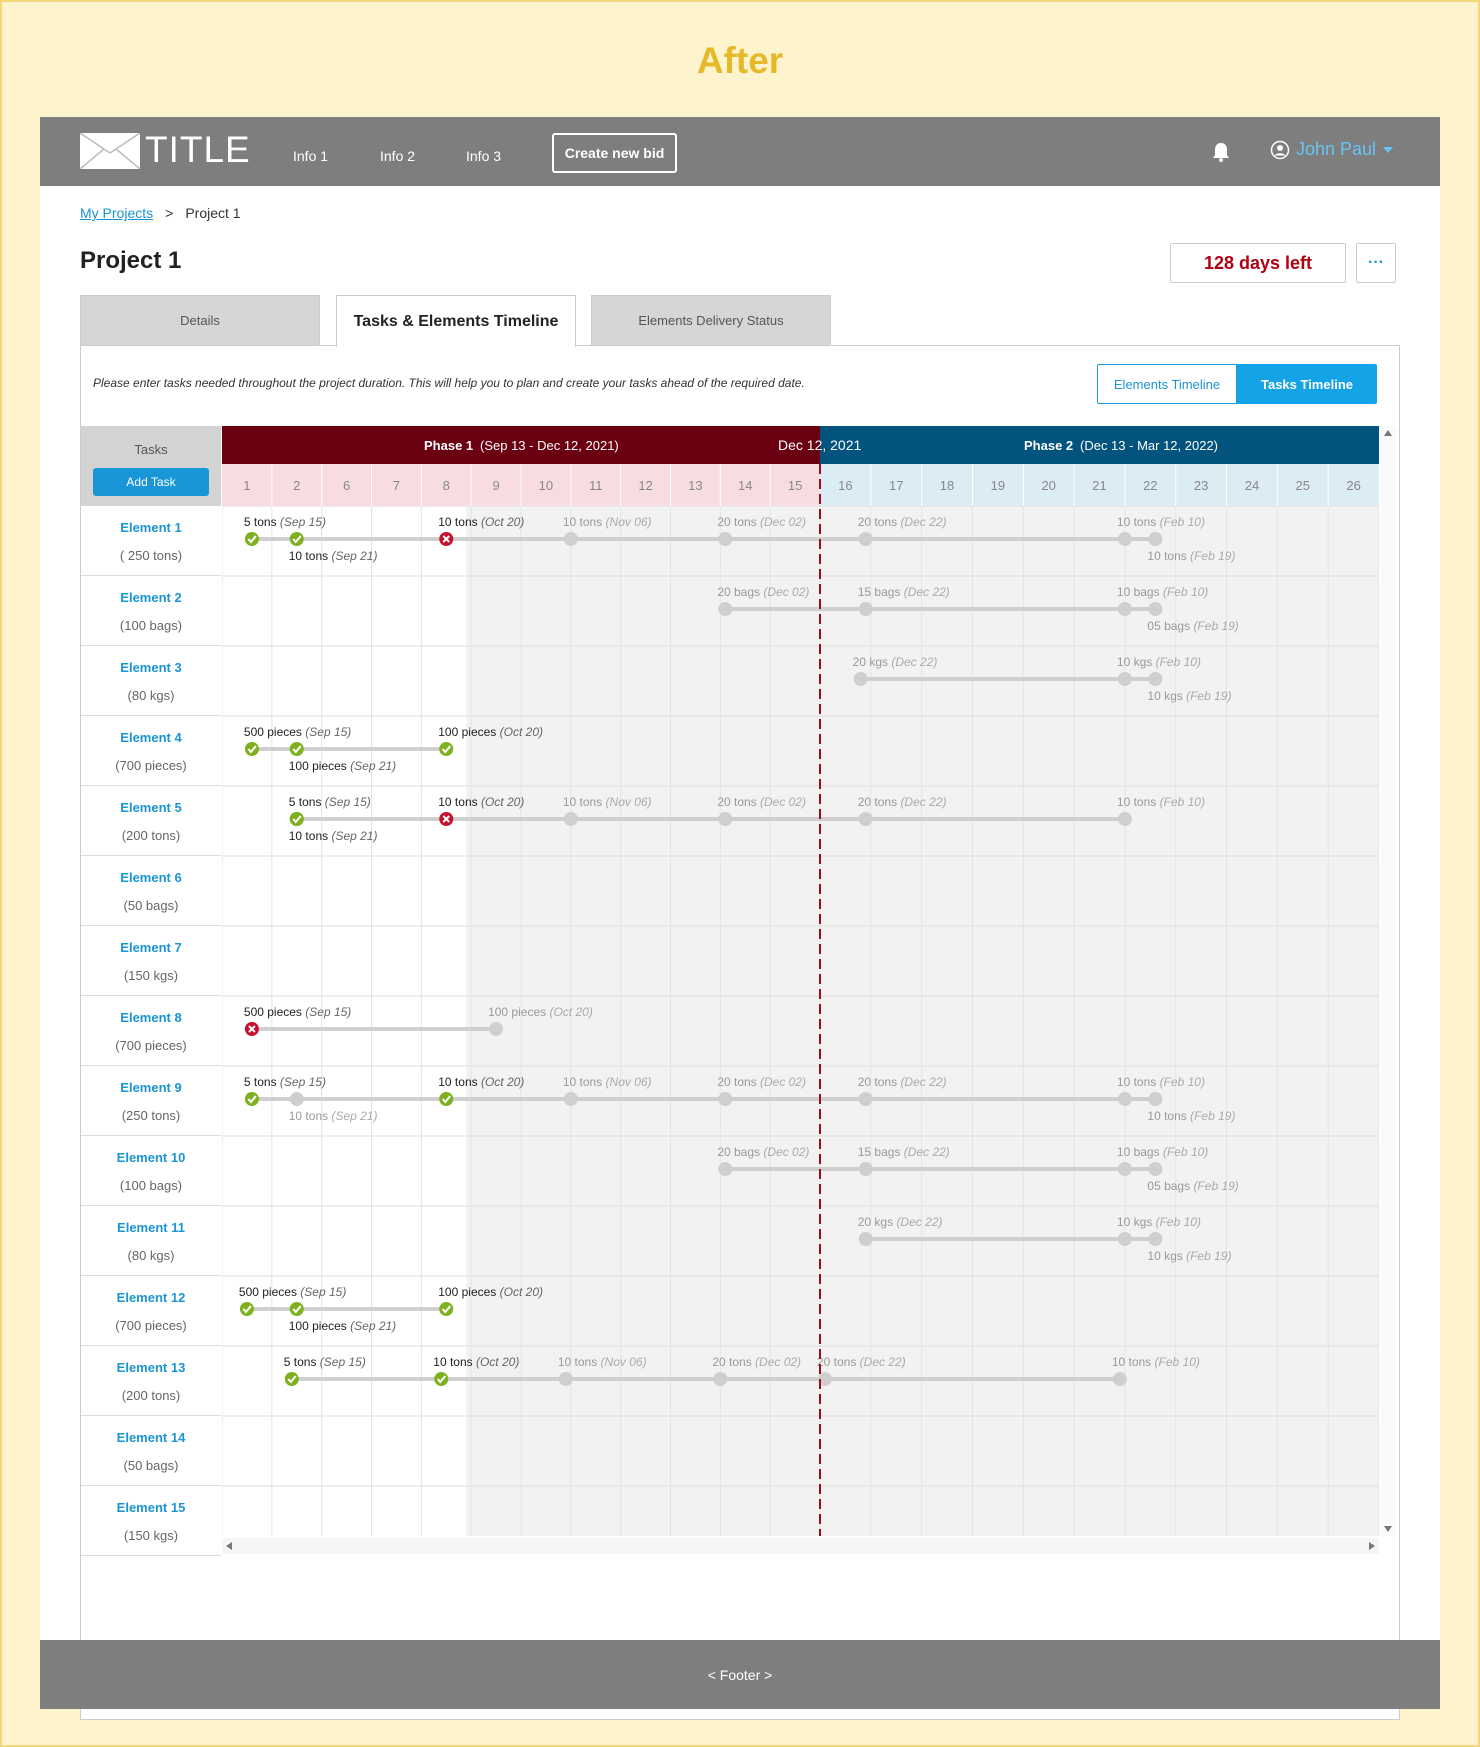  Describe the element at coordinates (151, 597) in the screenshot. I see `element-name: Element 2` at that location.